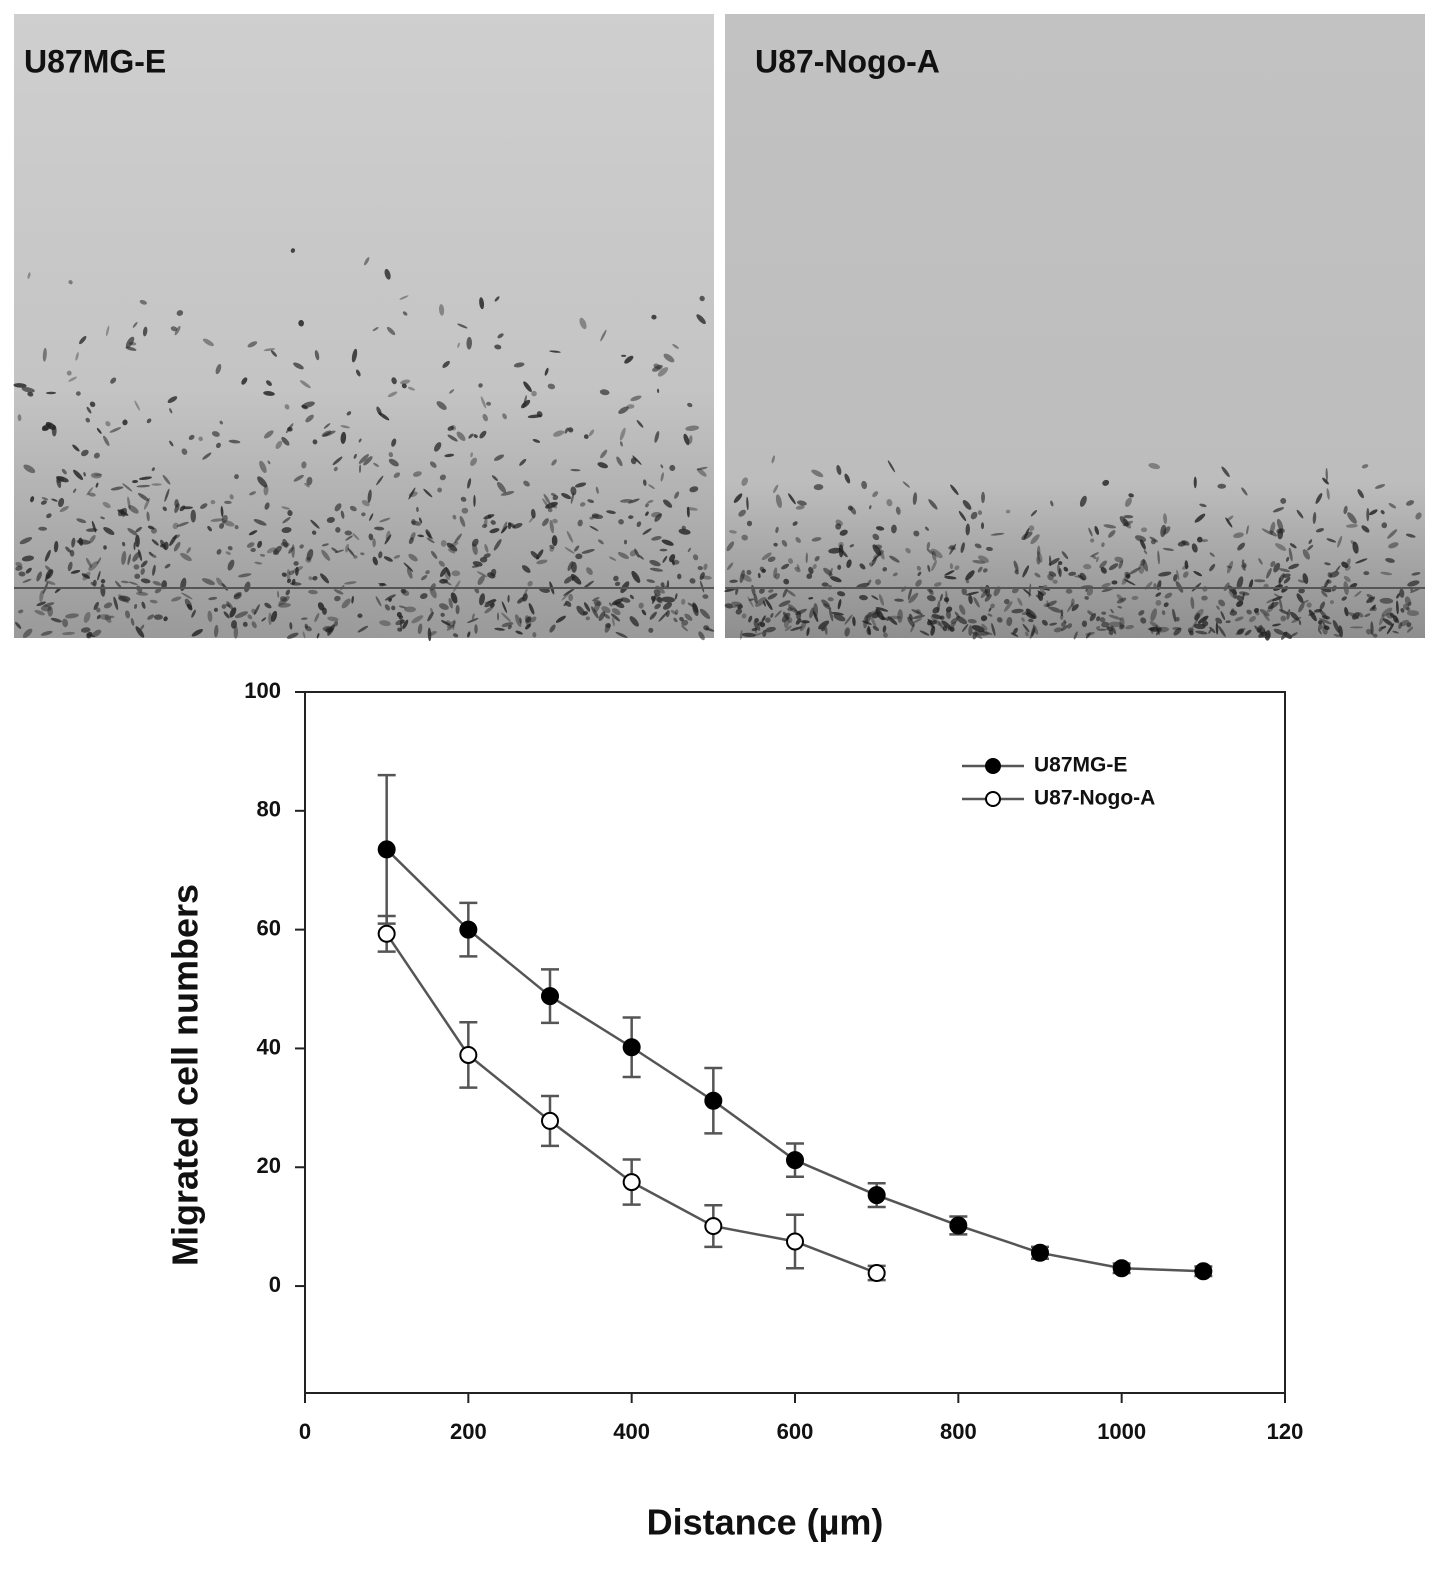 The image size is (1441, 1569). What do you see at coordinates (993, 799) in the screenshot?
I see `legend-marker` at bounding box center [993, 799].